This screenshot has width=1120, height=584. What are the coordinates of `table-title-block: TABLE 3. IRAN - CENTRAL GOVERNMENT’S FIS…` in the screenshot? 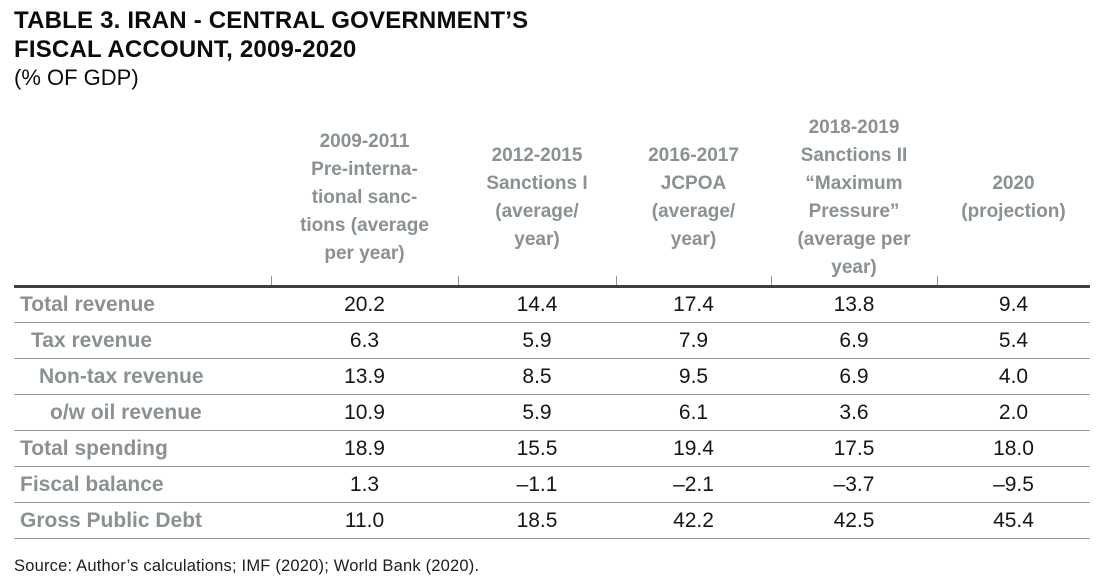 It's located at (271, 48).